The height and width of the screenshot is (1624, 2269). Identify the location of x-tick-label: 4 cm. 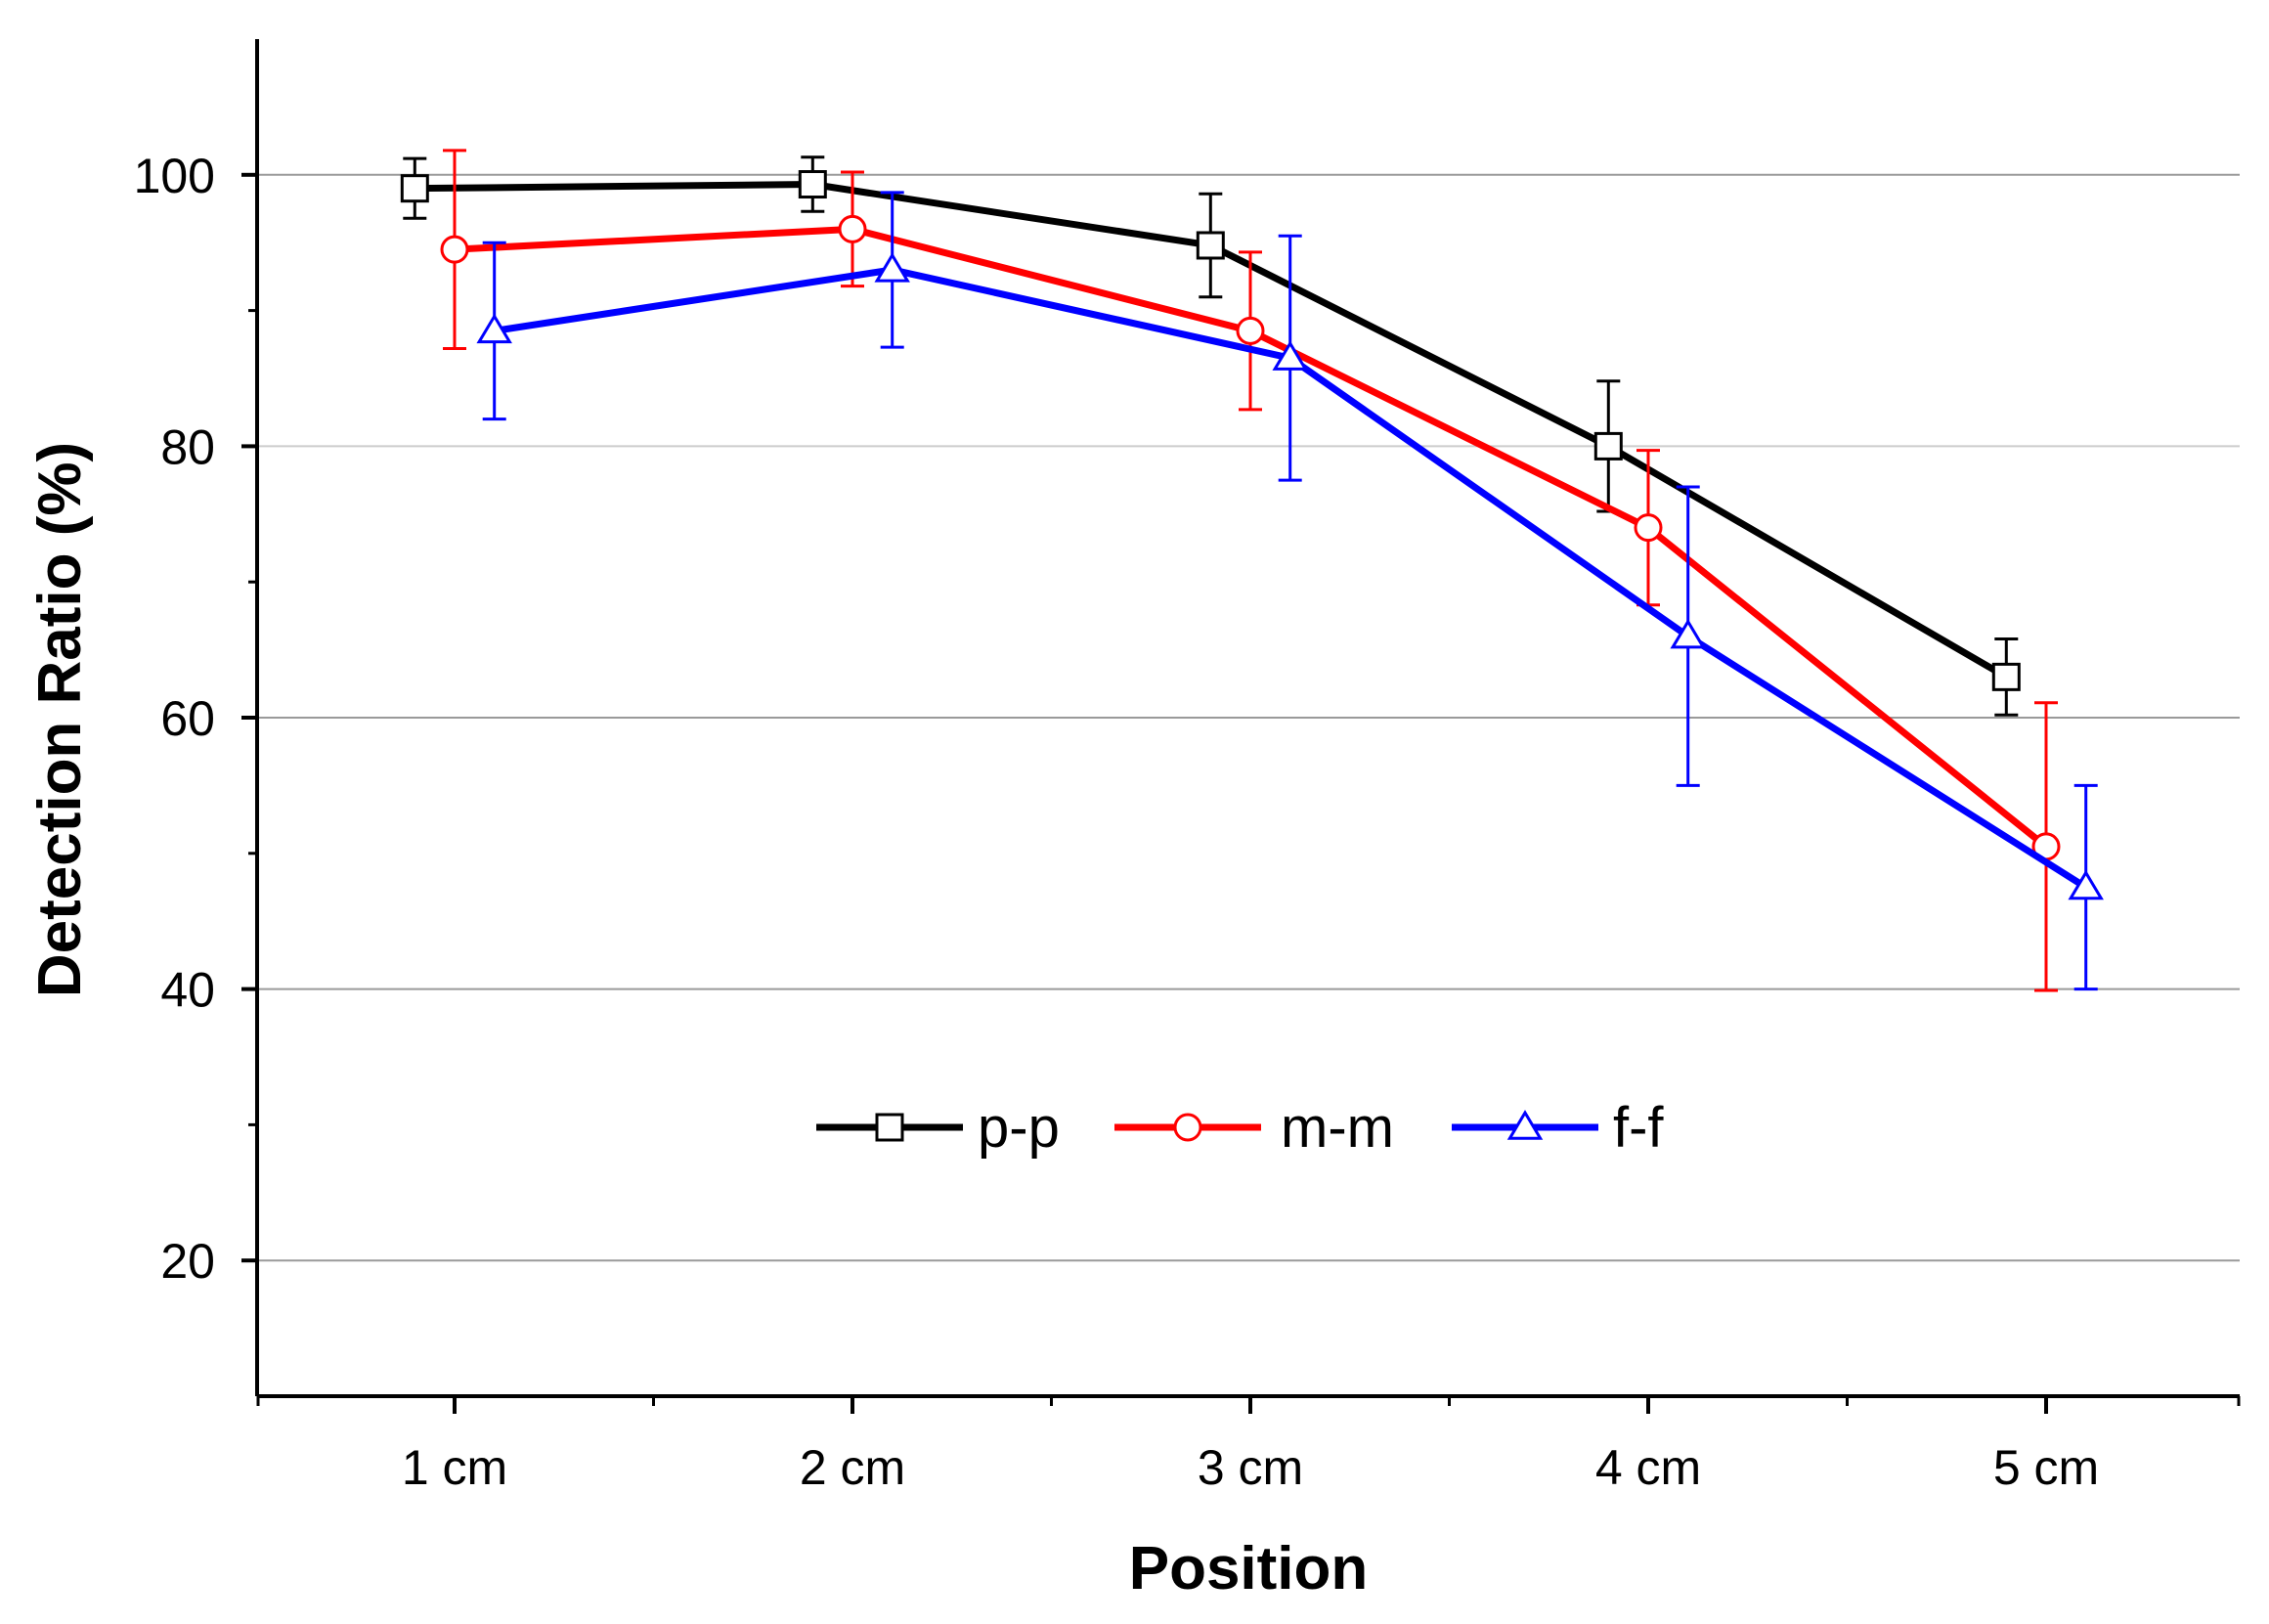
(1648, 1468).